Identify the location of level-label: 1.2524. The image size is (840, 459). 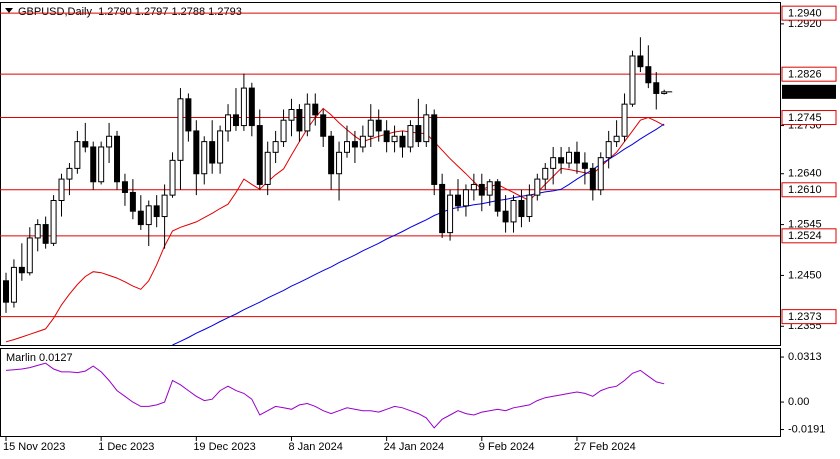
(805, 236).